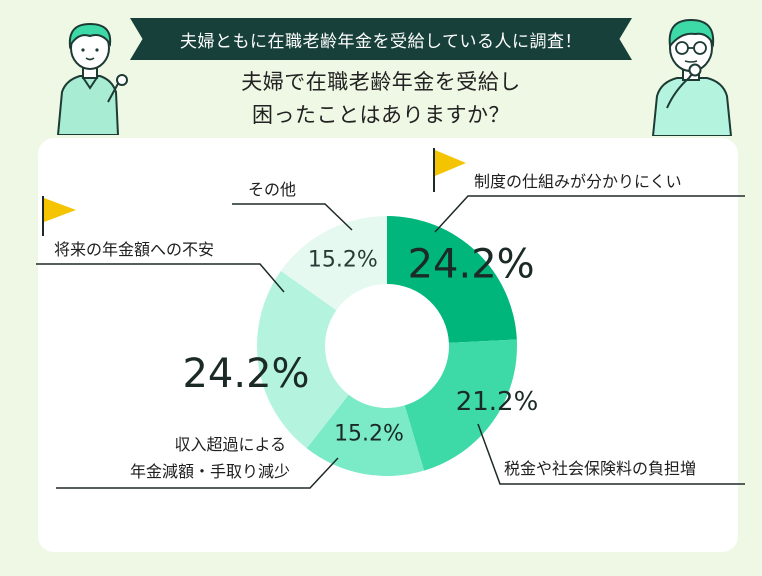  I want to click on label-s2-line2: 年金減額・手取り減少, so click(210, 471).